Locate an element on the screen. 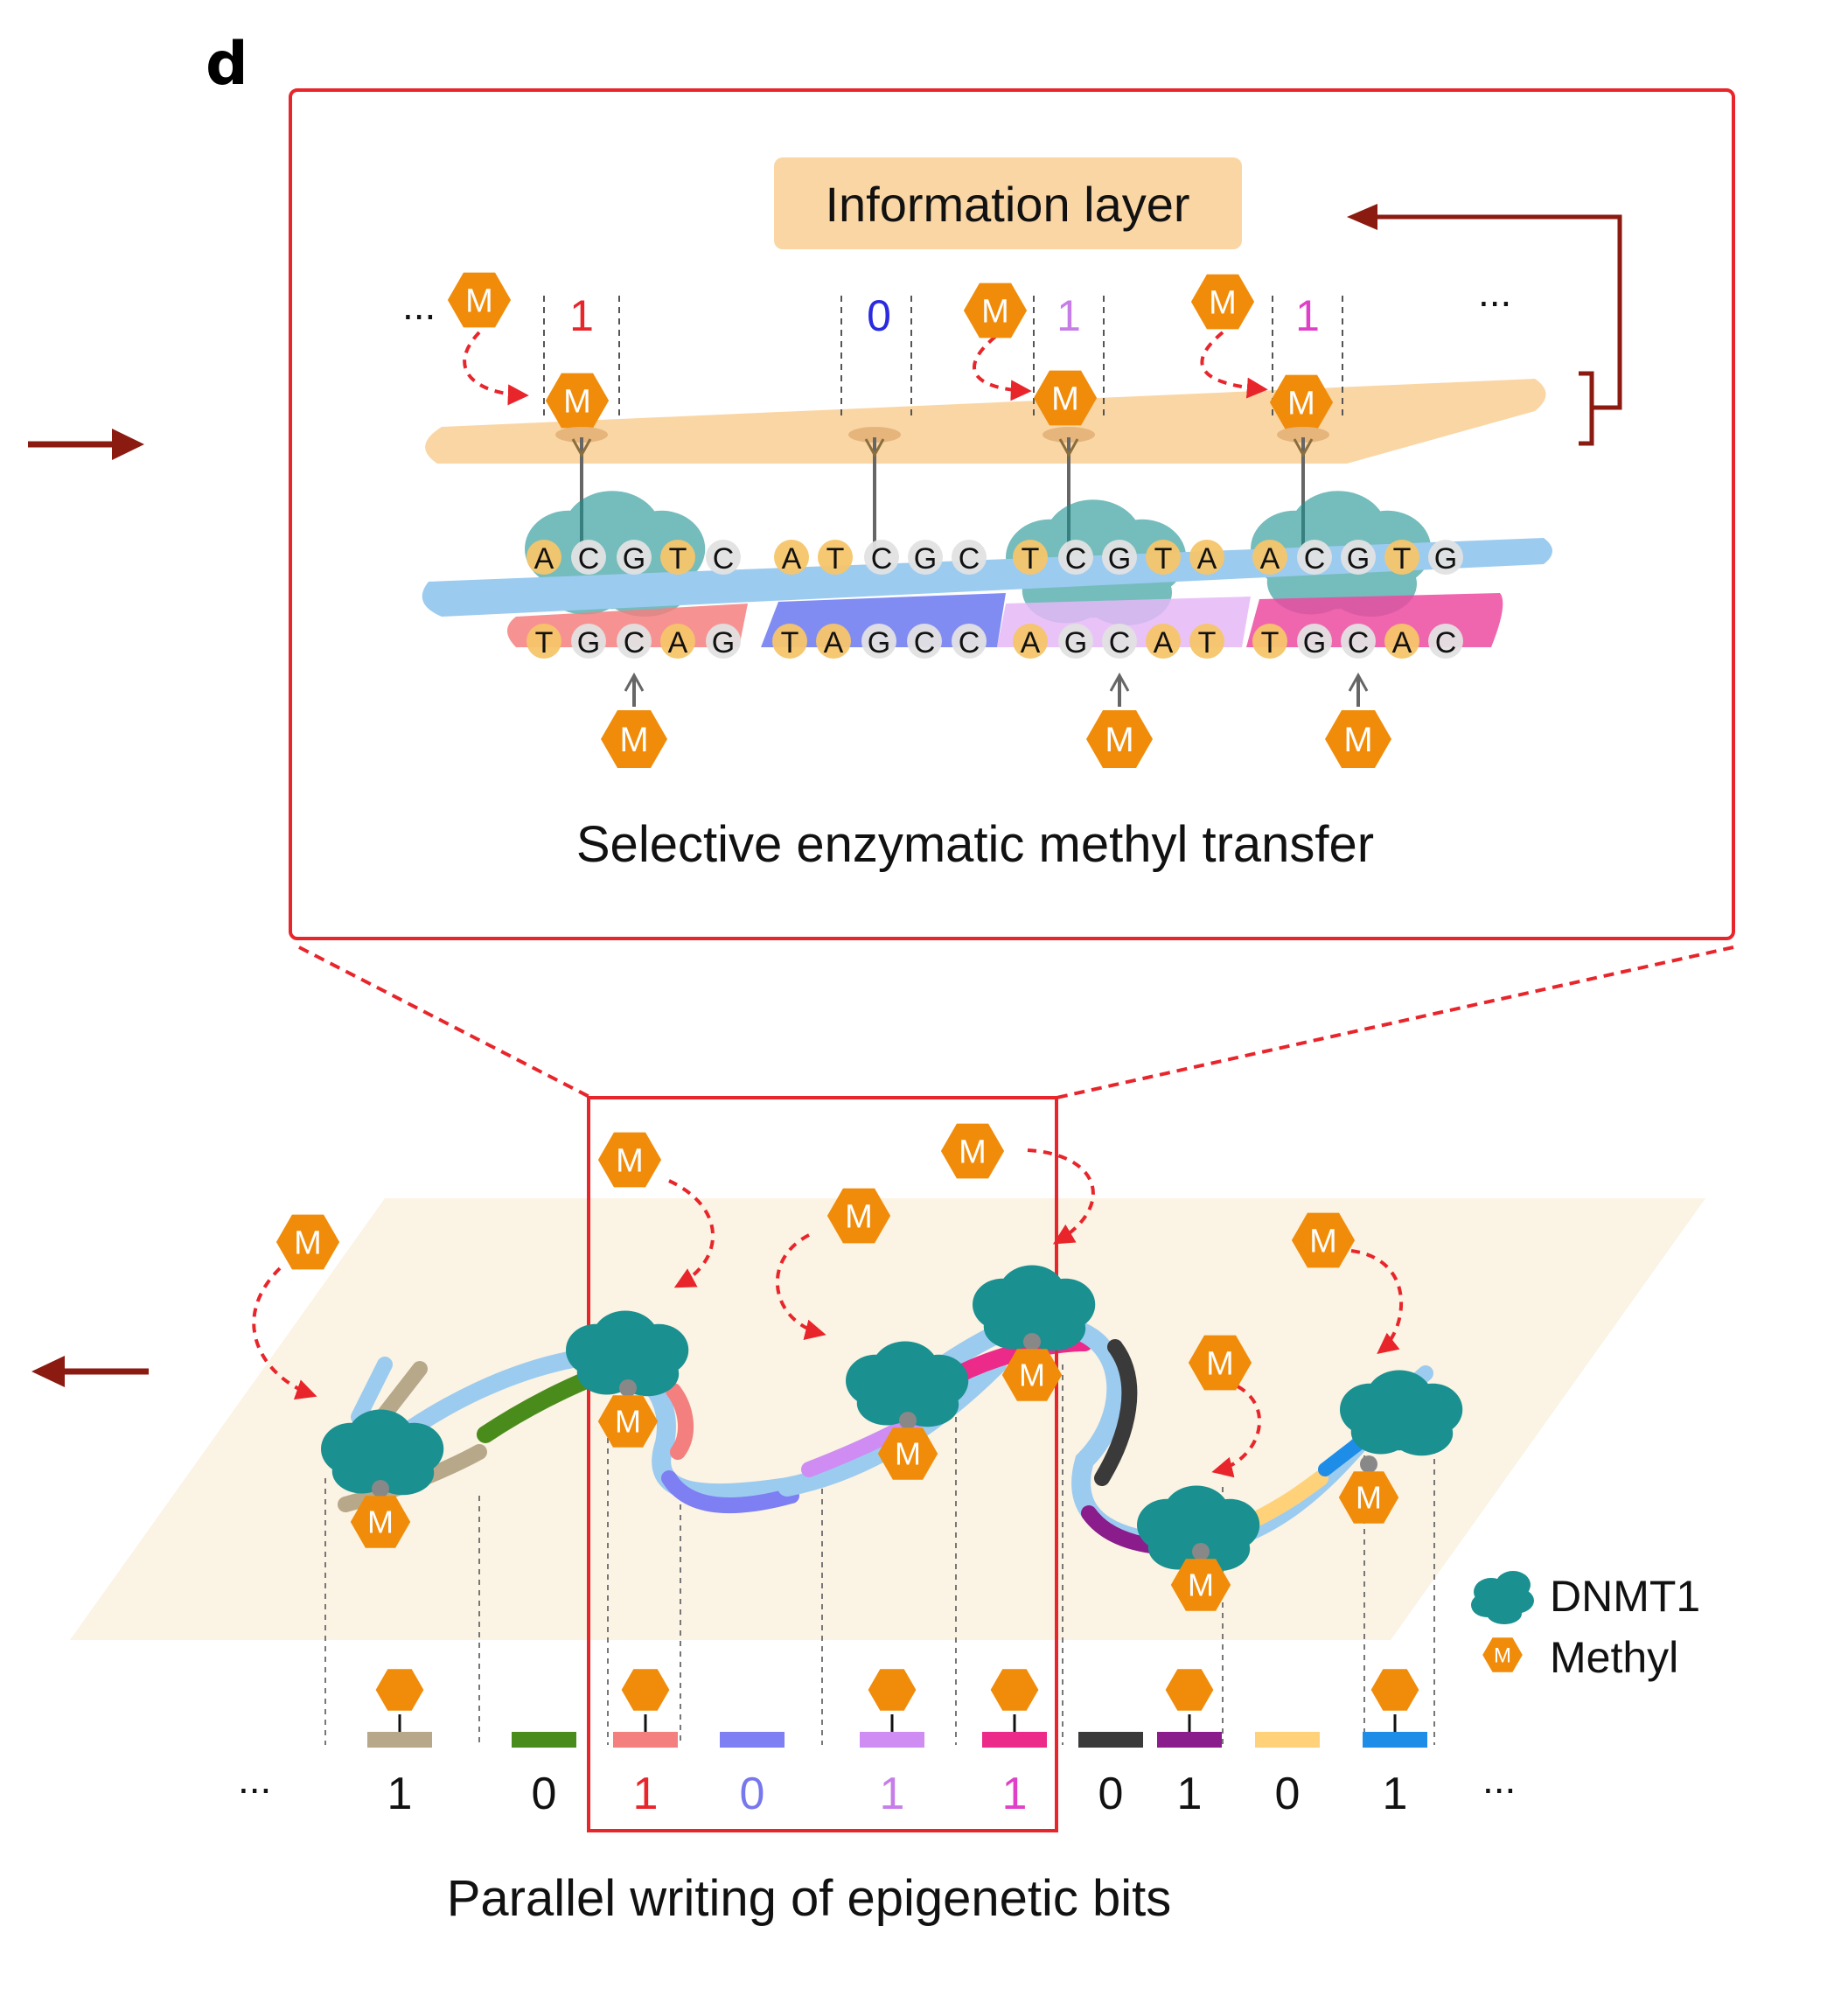 This screenshot has width=1848, height=1989. info-layer-box is located at coordinates (1008, 203).